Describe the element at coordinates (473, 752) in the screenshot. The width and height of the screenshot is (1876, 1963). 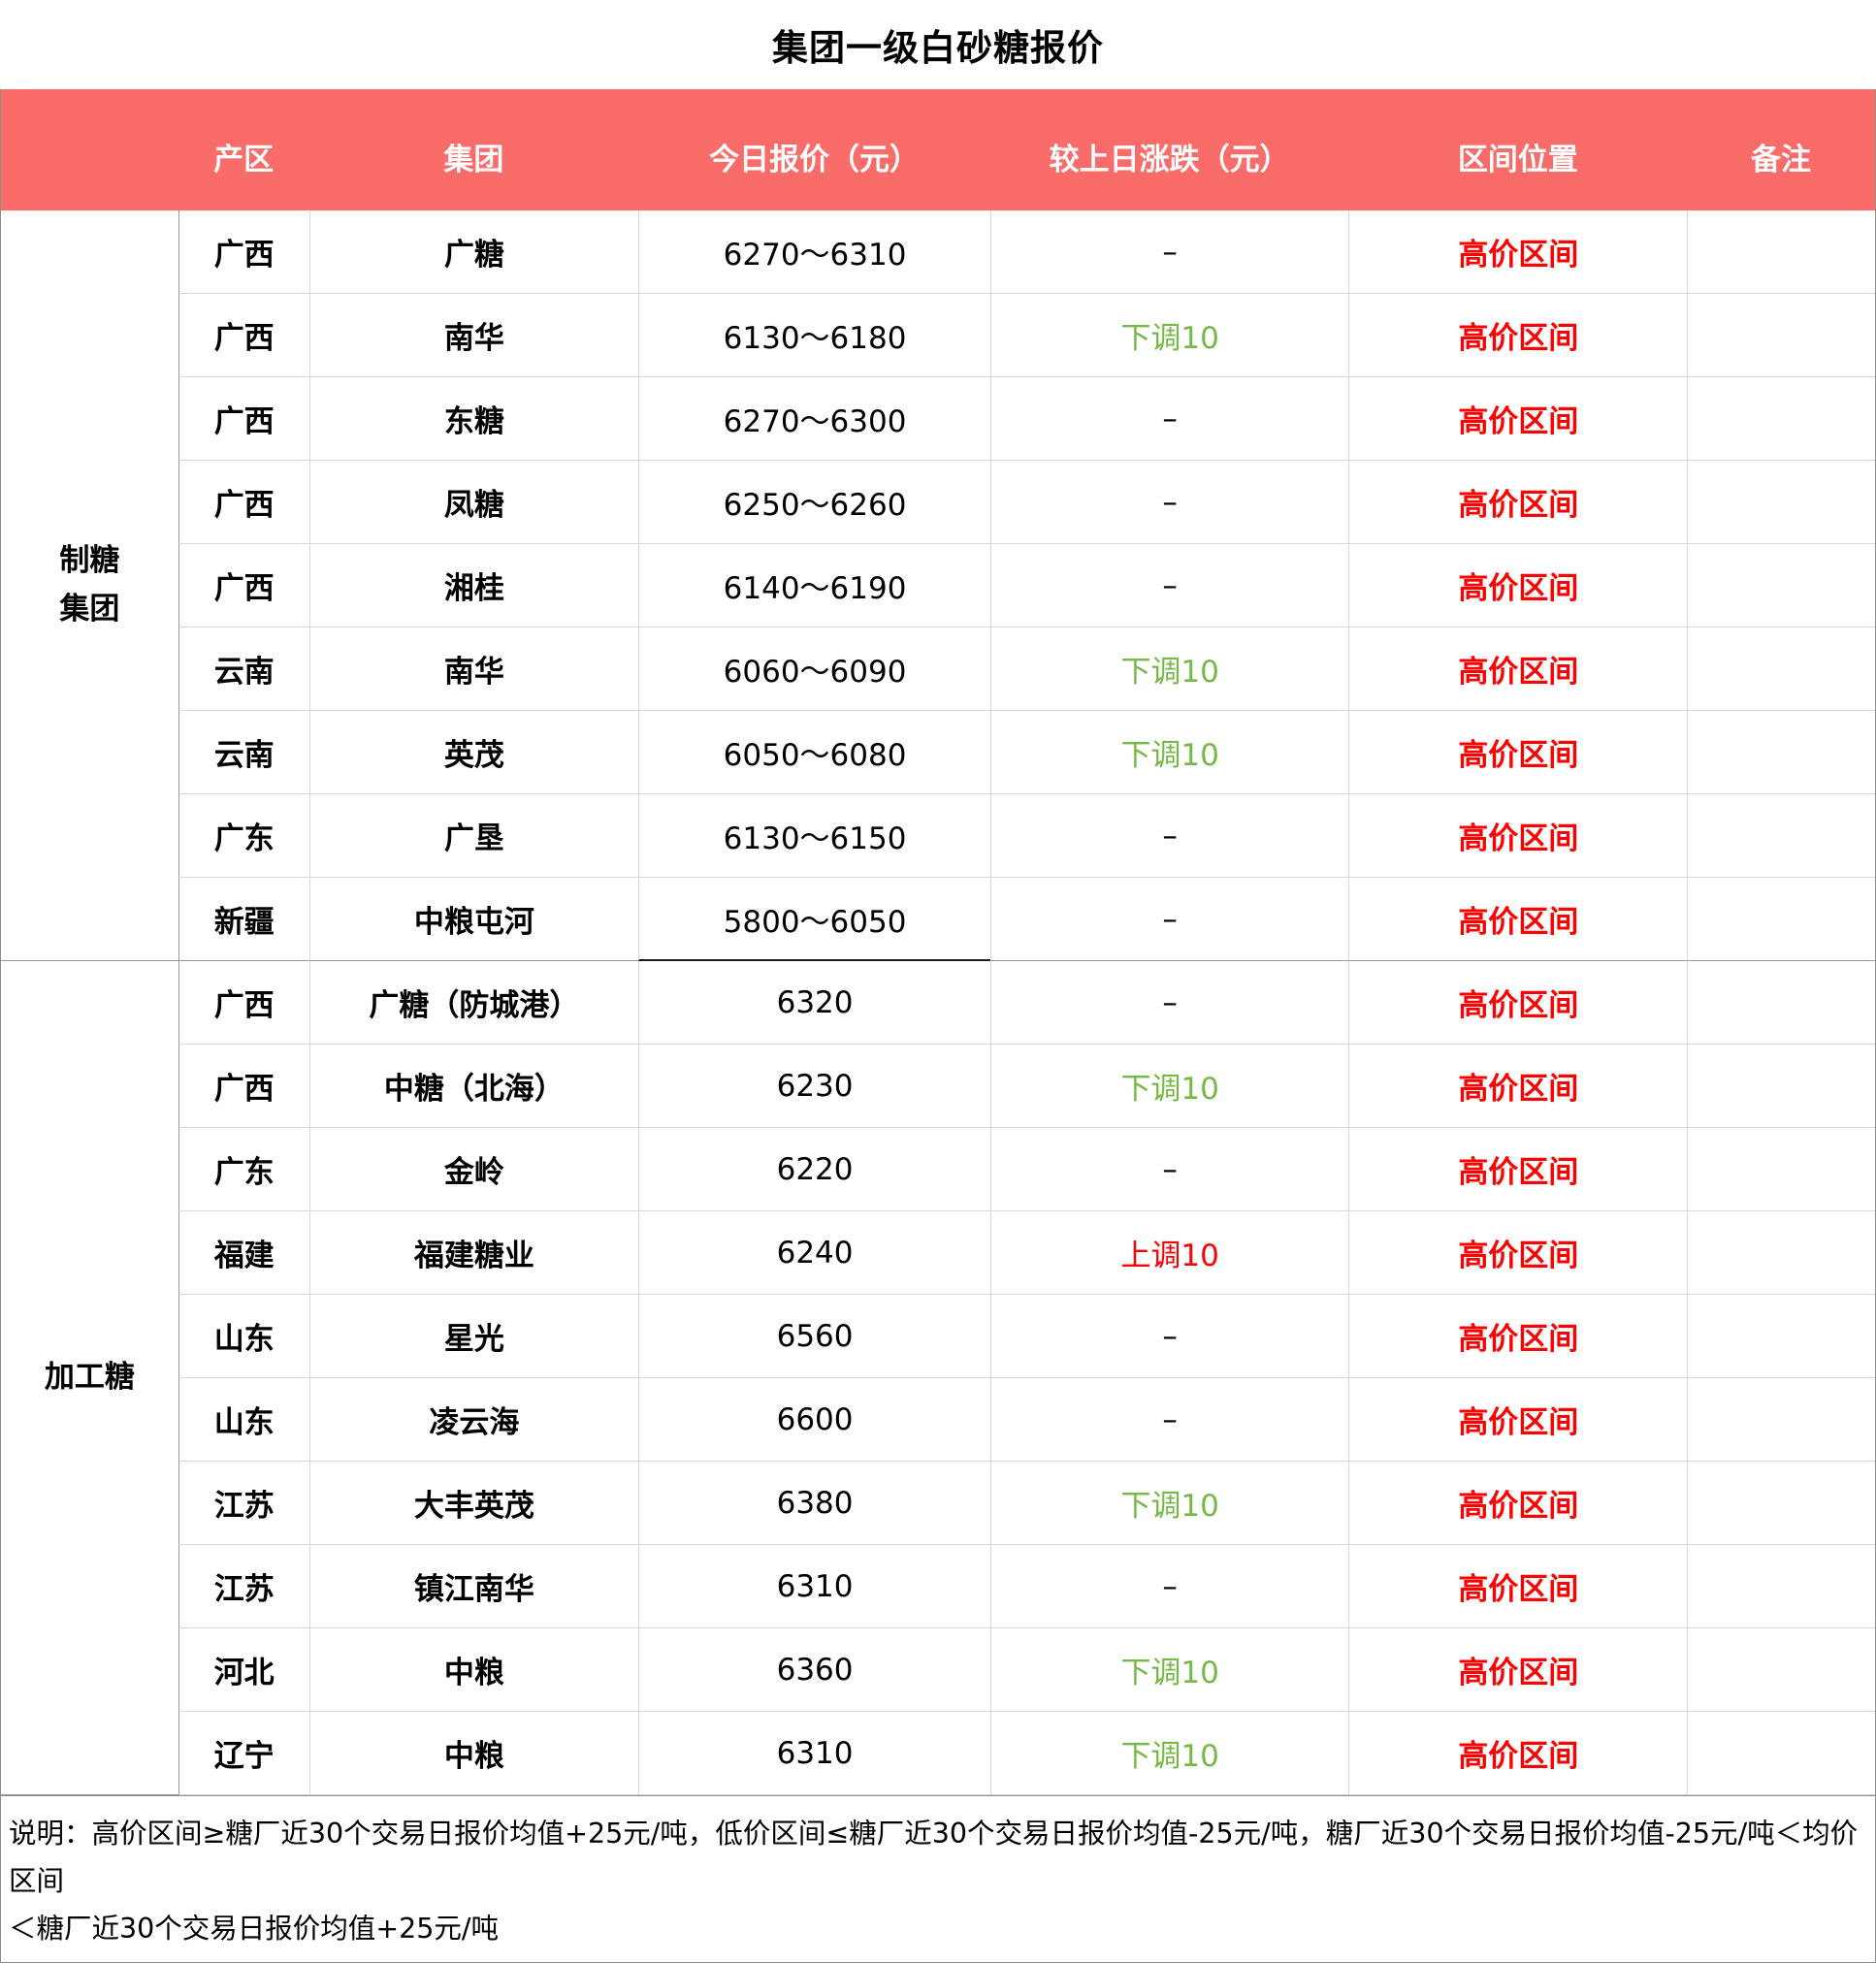
I see `group-name-cell: 英茂` at that location.